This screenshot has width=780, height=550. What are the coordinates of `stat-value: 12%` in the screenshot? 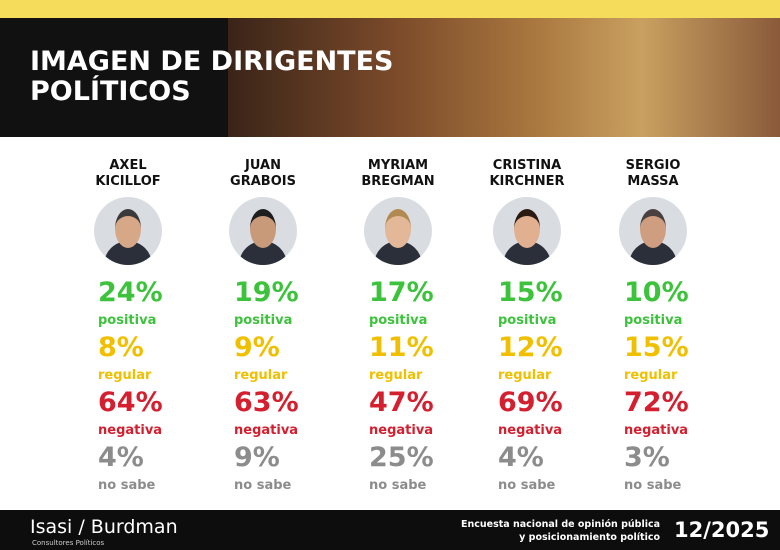 It's located at (530, 347).